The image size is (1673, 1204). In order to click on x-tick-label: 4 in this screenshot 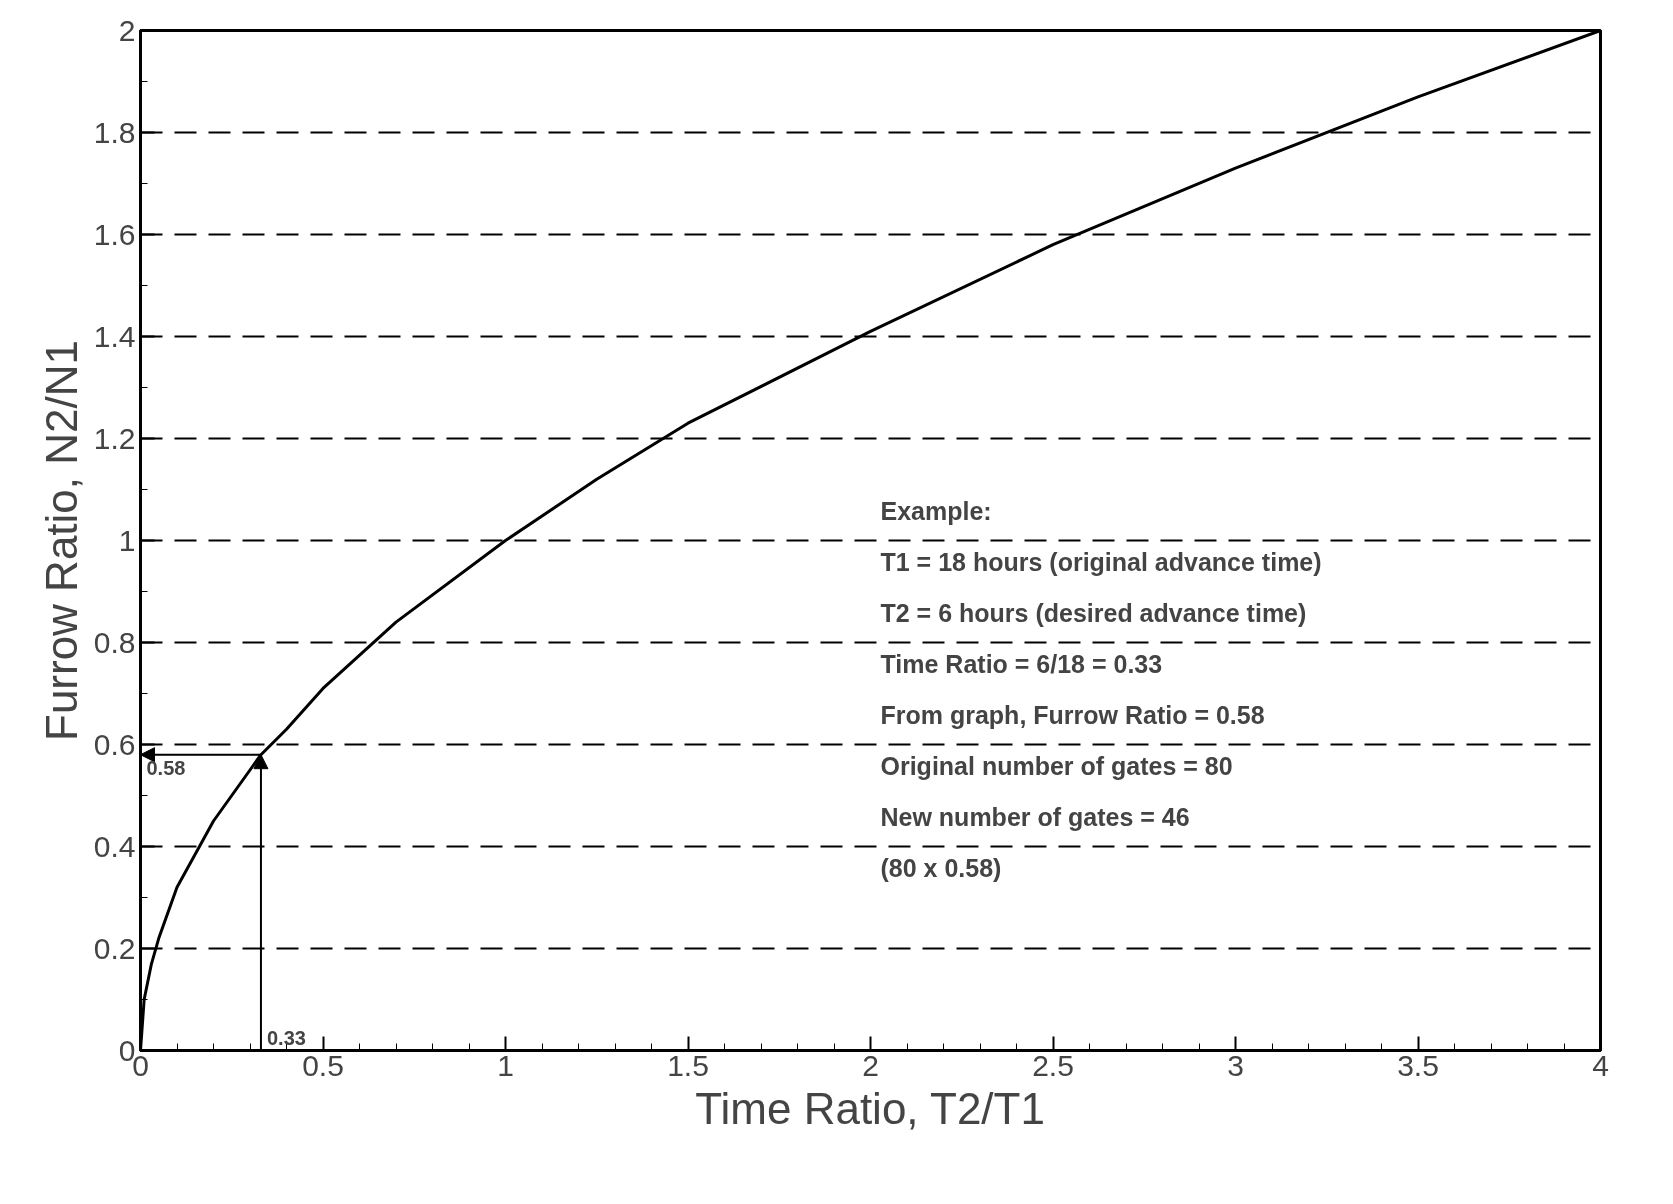, I will do `click(1600, 1065)`.